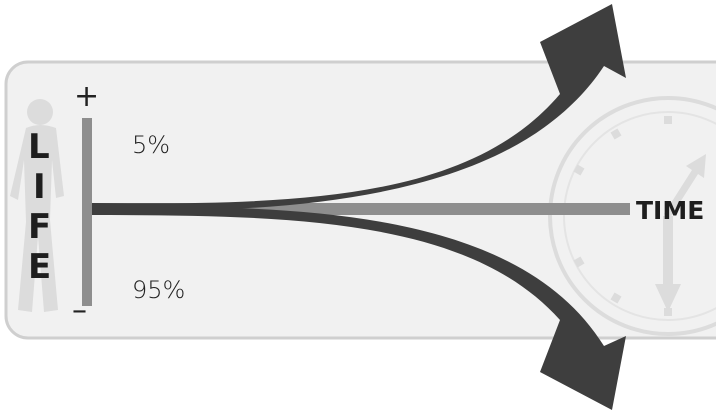 The image size is (716, 414). What do you see at coordinates (39, 147) in the screenshot?
I see `life-letter-l: L` at bounding box center [39, 147].